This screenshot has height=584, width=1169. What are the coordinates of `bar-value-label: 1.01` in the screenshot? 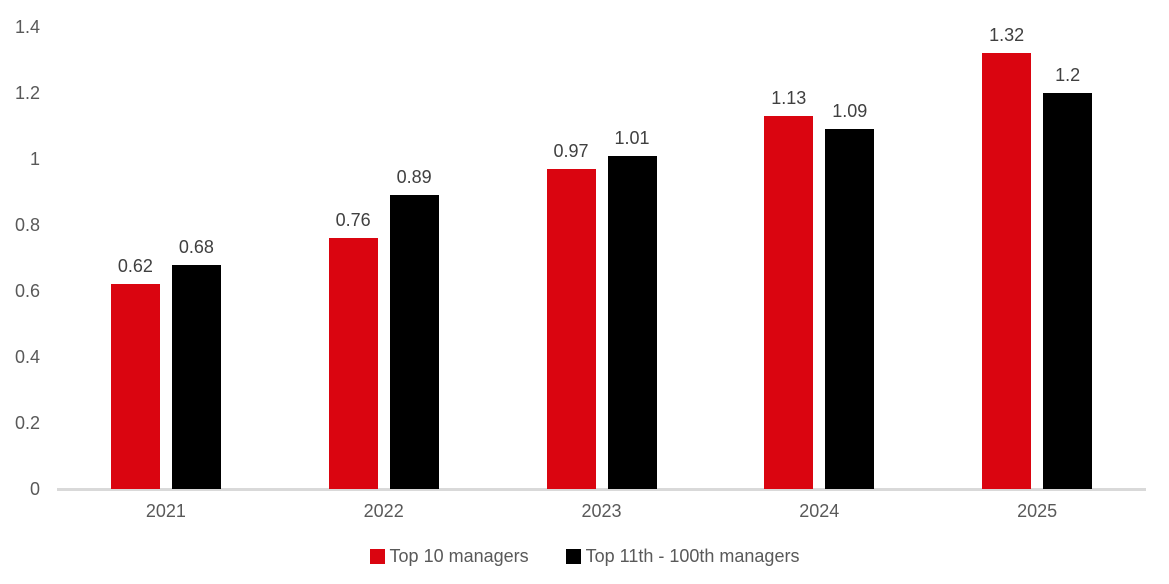 It's located at (632, 137).